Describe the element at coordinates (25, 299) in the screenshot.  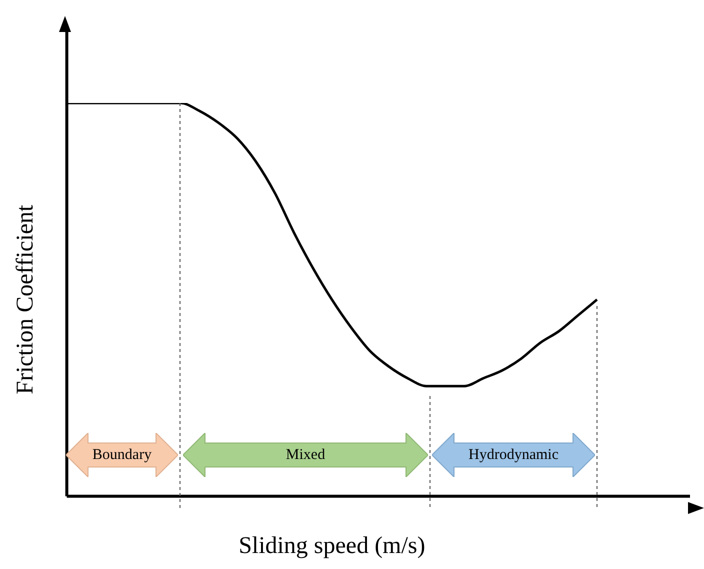
I see `y-axis-title: Friction Coefficient` at that location.